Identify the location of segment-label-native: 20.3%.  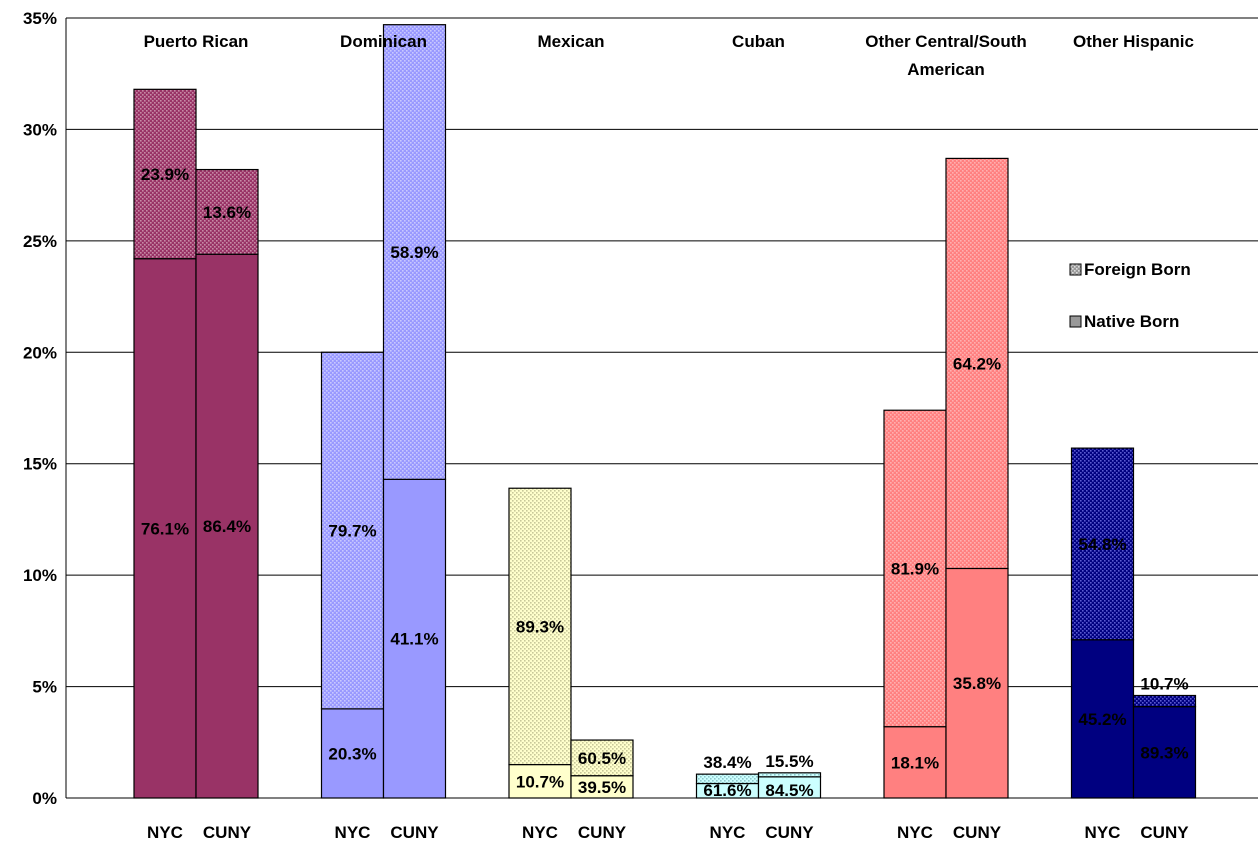
(352, 753).